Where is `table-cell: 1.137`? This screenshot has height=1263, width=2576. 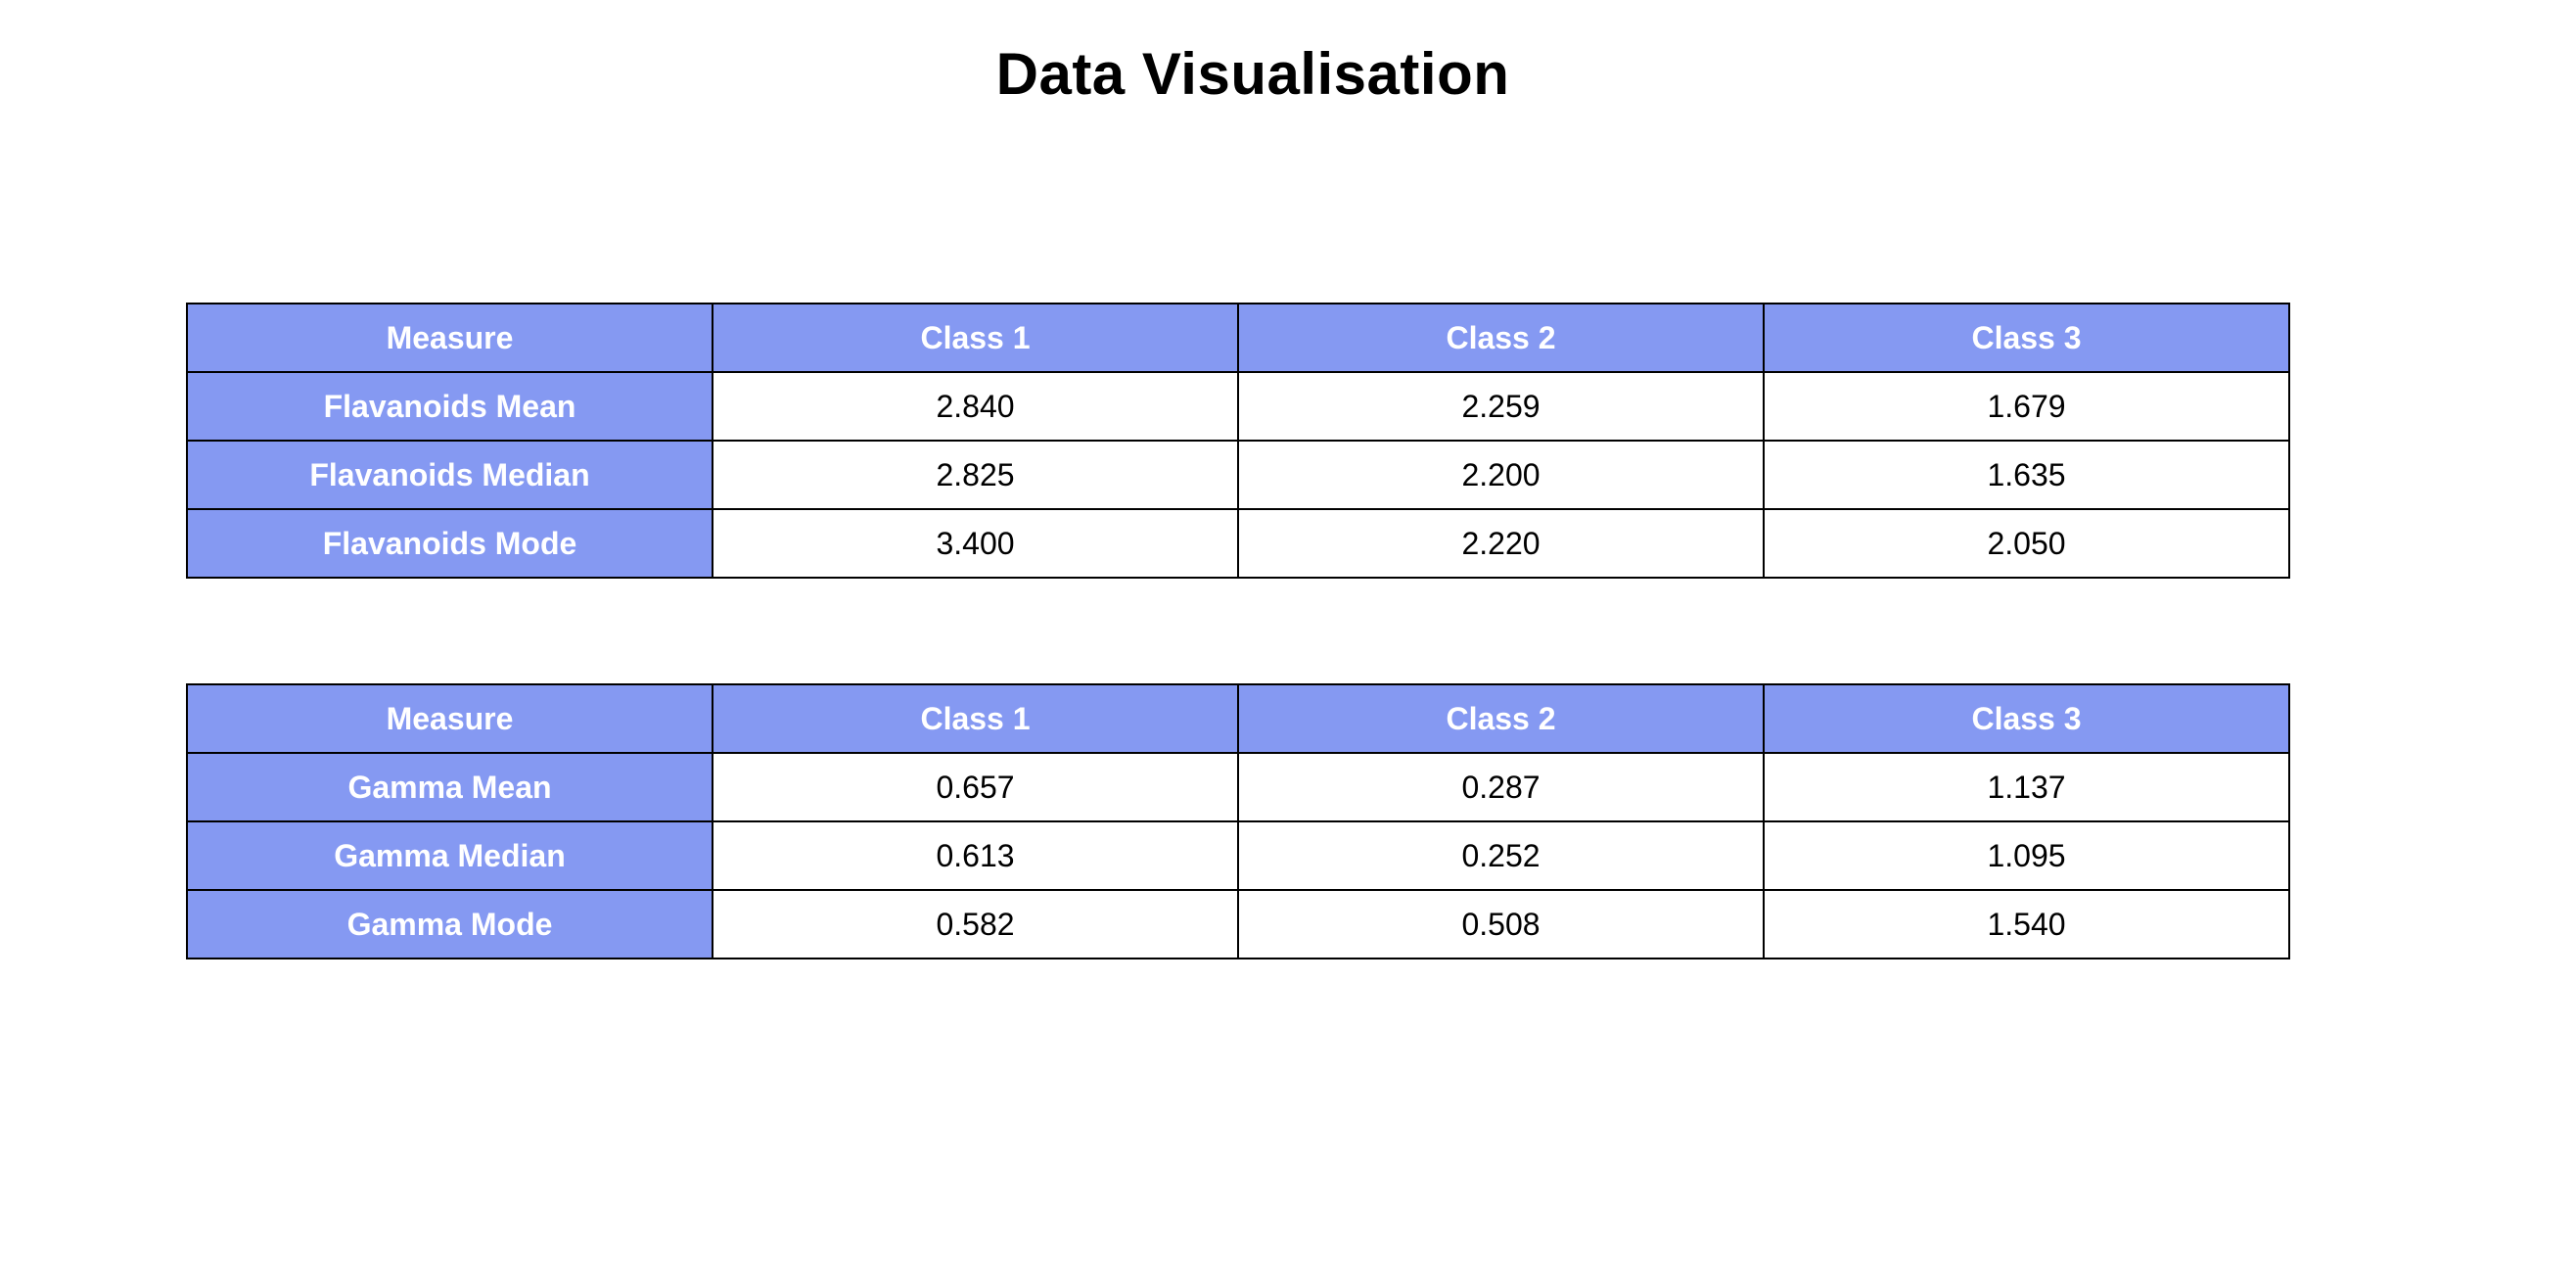
table-cell: 1.137 is located at coordinates (2026, 787).